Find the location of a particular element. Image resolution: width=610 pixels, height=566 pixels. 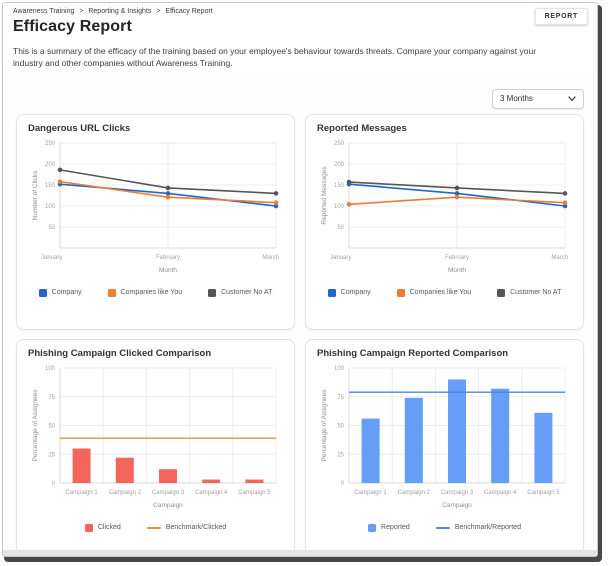

legend-label: Companies like You is located at coordinates (151, 292).